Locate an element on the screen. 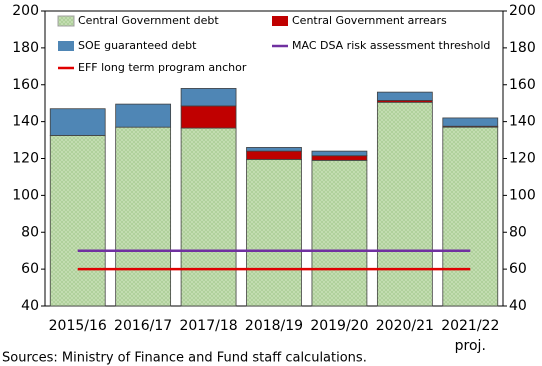 Image resolution: width=542 pixels, height=366 pixels. x-tick-label: 2016/17 is located at coordinates (143, 326).